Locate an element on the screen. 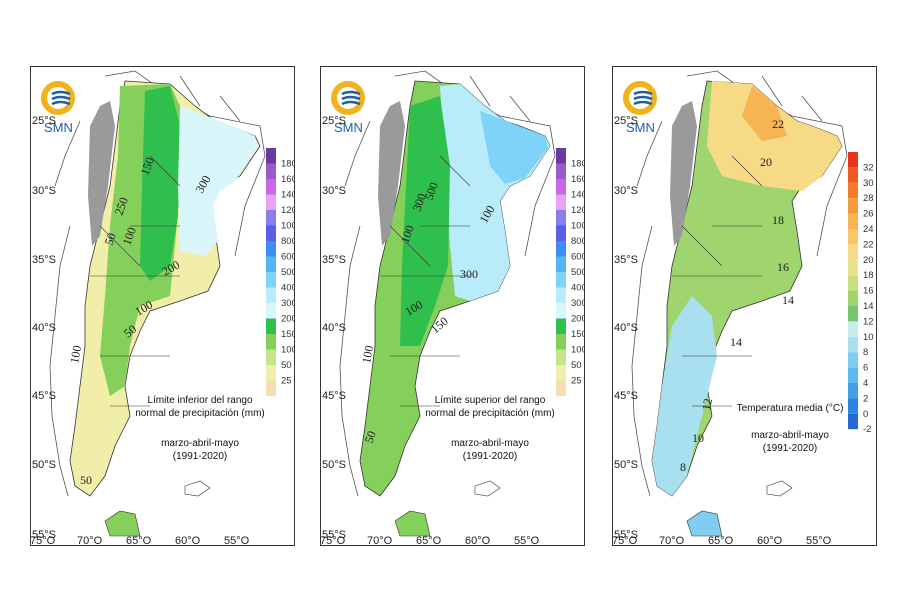 Image resolution: width=900 pixels, height=600 pixels. lon-tick: 70°O is located at coordinates (380, 540).